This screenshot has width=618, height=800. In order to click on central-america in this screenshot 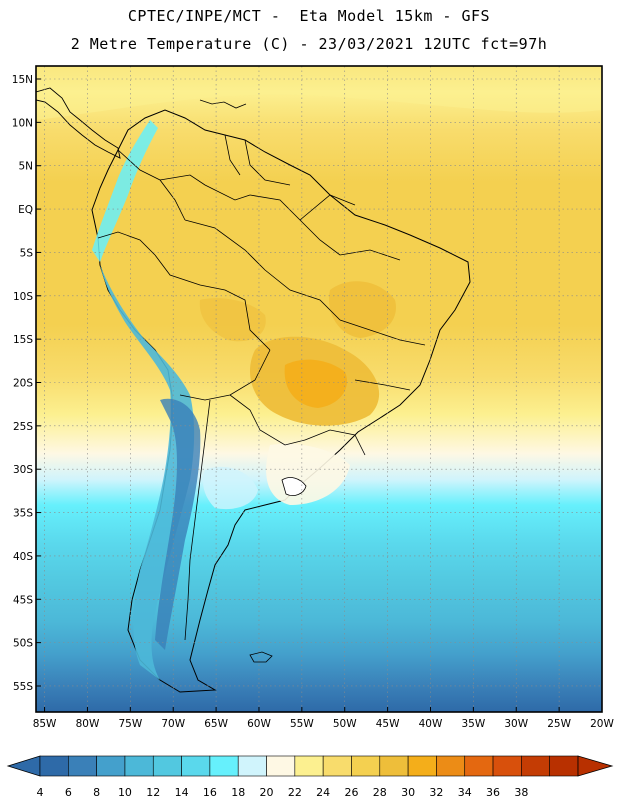, I will do `click(78, 123)`.